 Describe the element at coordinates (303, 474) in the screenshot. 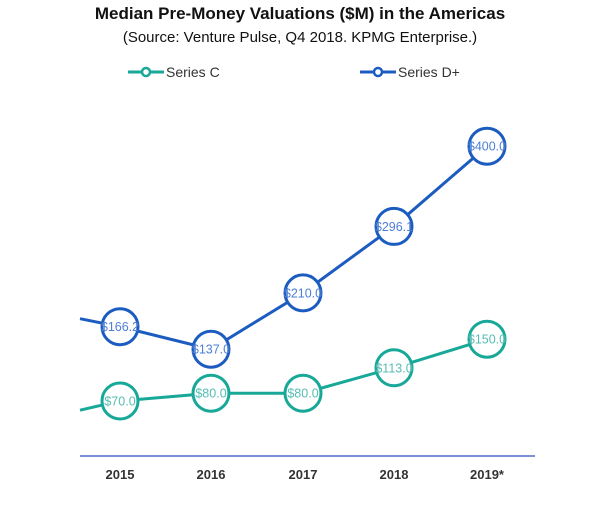

I see `x-tick-label: 2017` at that location.